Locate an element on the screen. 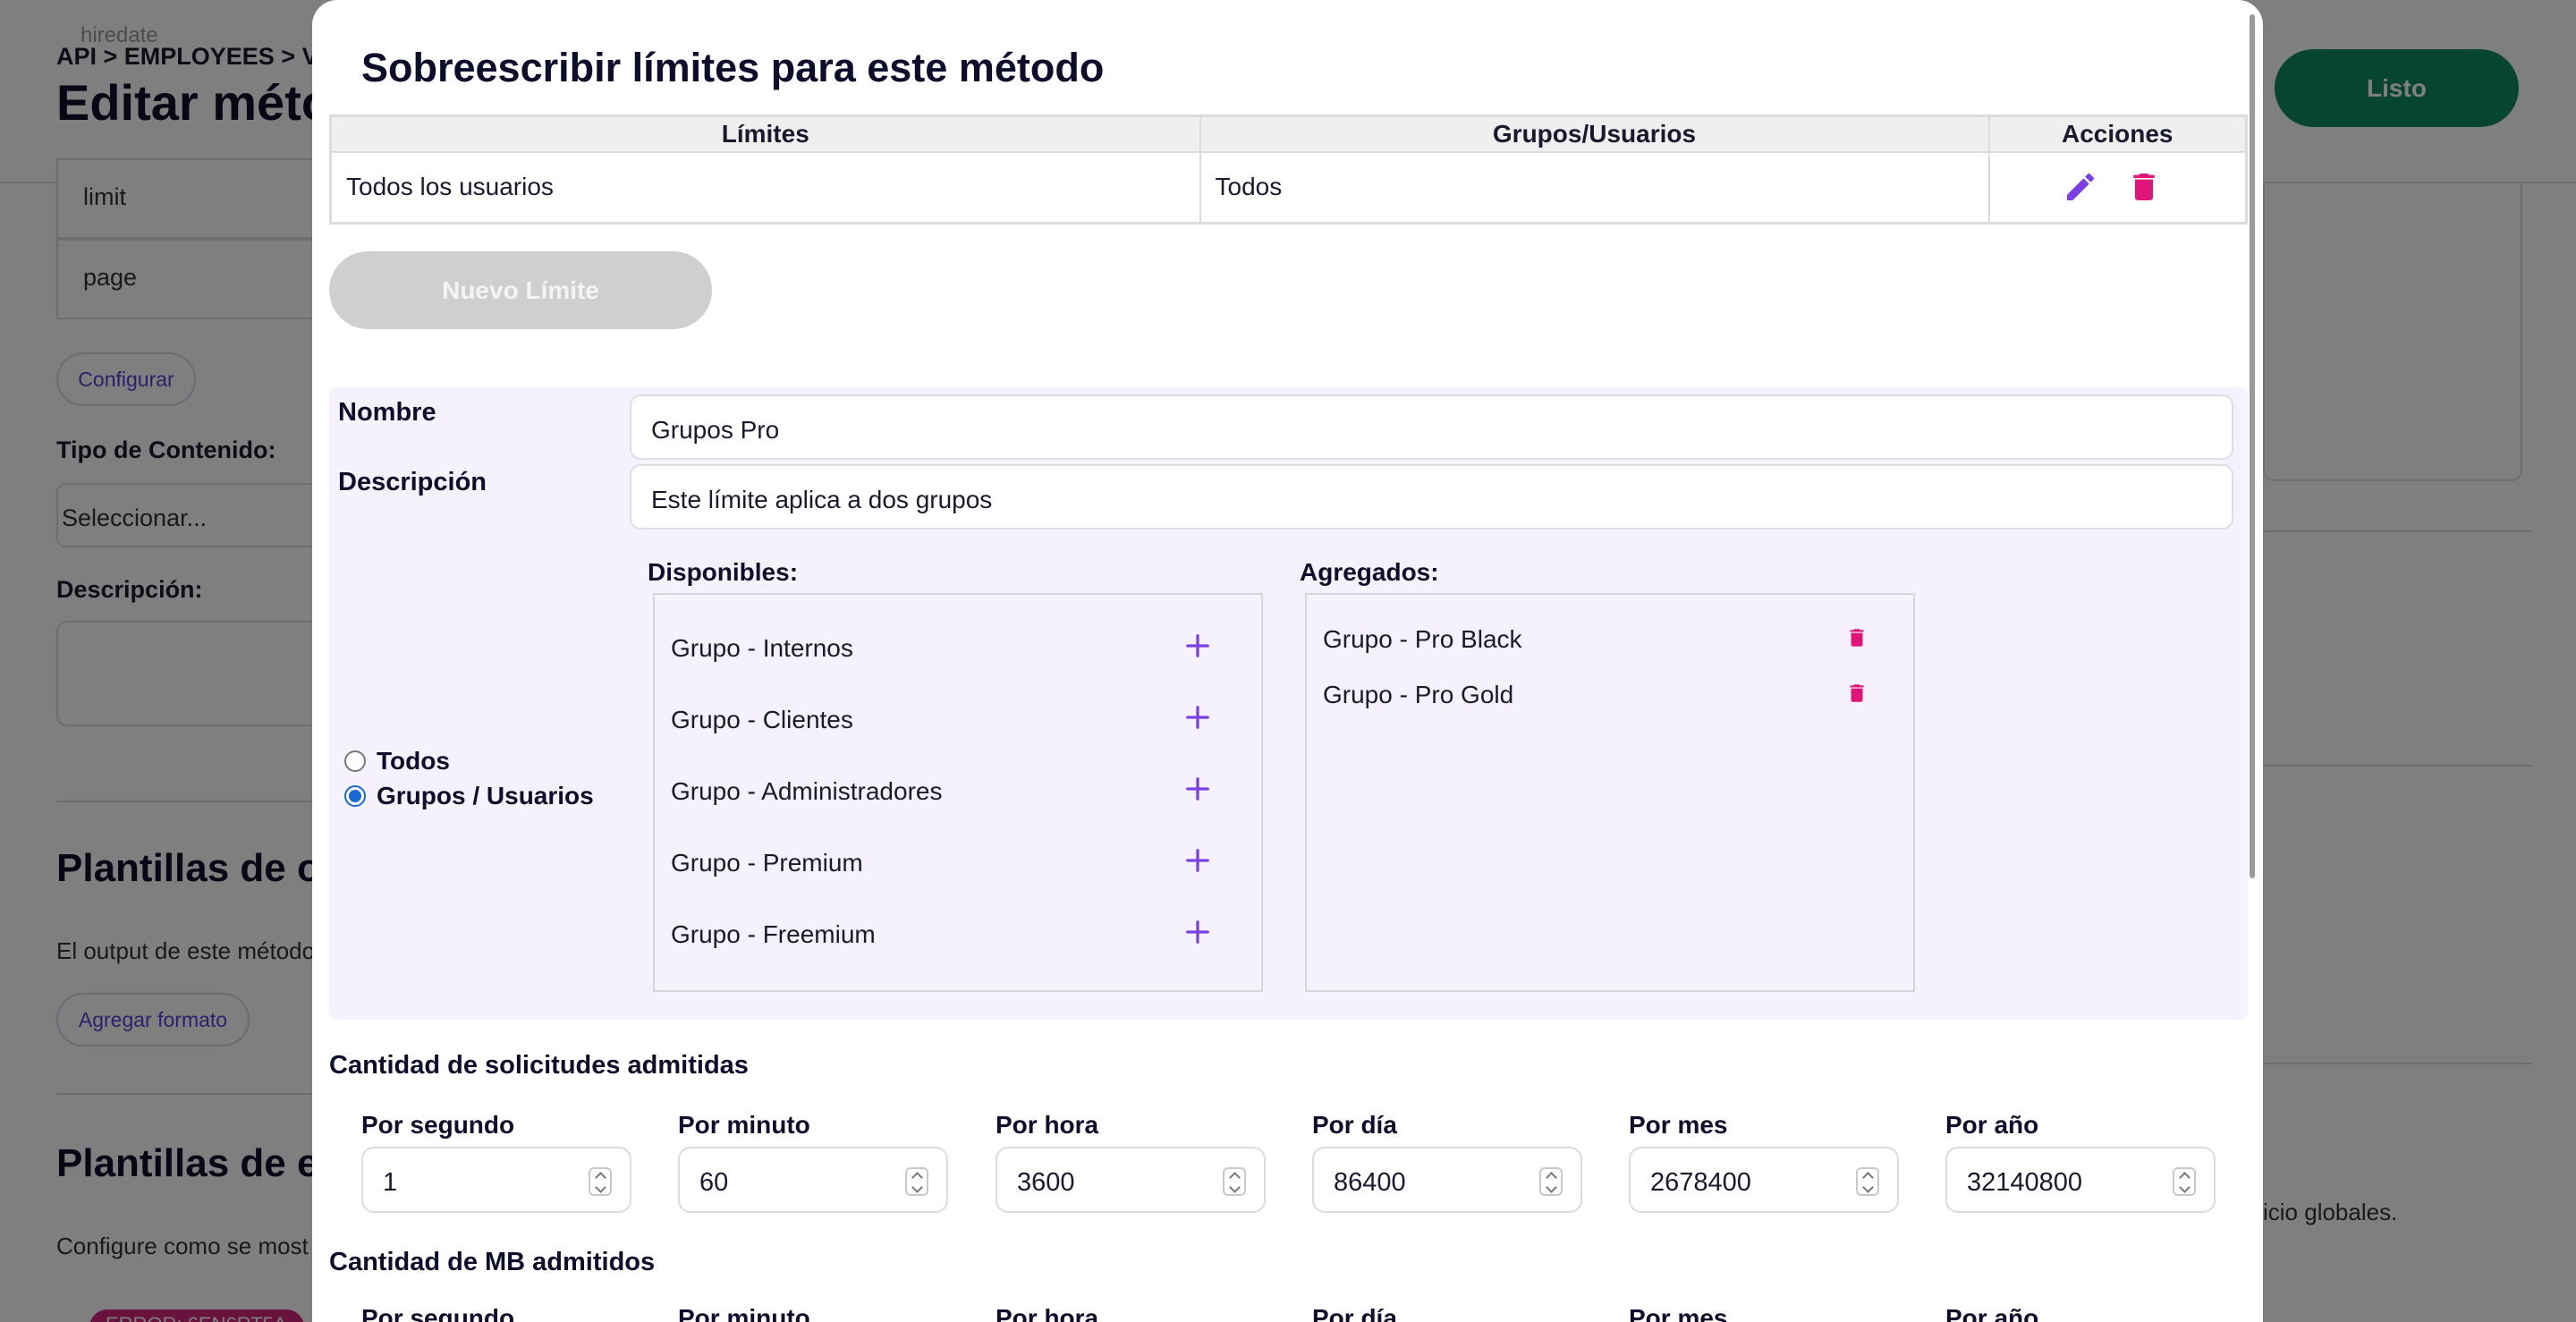 Image resolution: width=2576 pixels, height=1322 pixels. mb-rate-label: Por día is located at coordinates (1354, 1313).